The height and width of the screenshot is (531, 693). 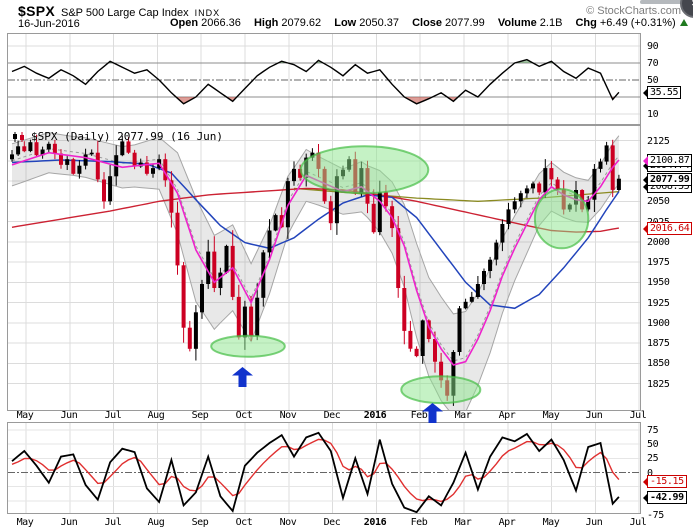 I want to click on high-label: High, so click(x=266, y=23).